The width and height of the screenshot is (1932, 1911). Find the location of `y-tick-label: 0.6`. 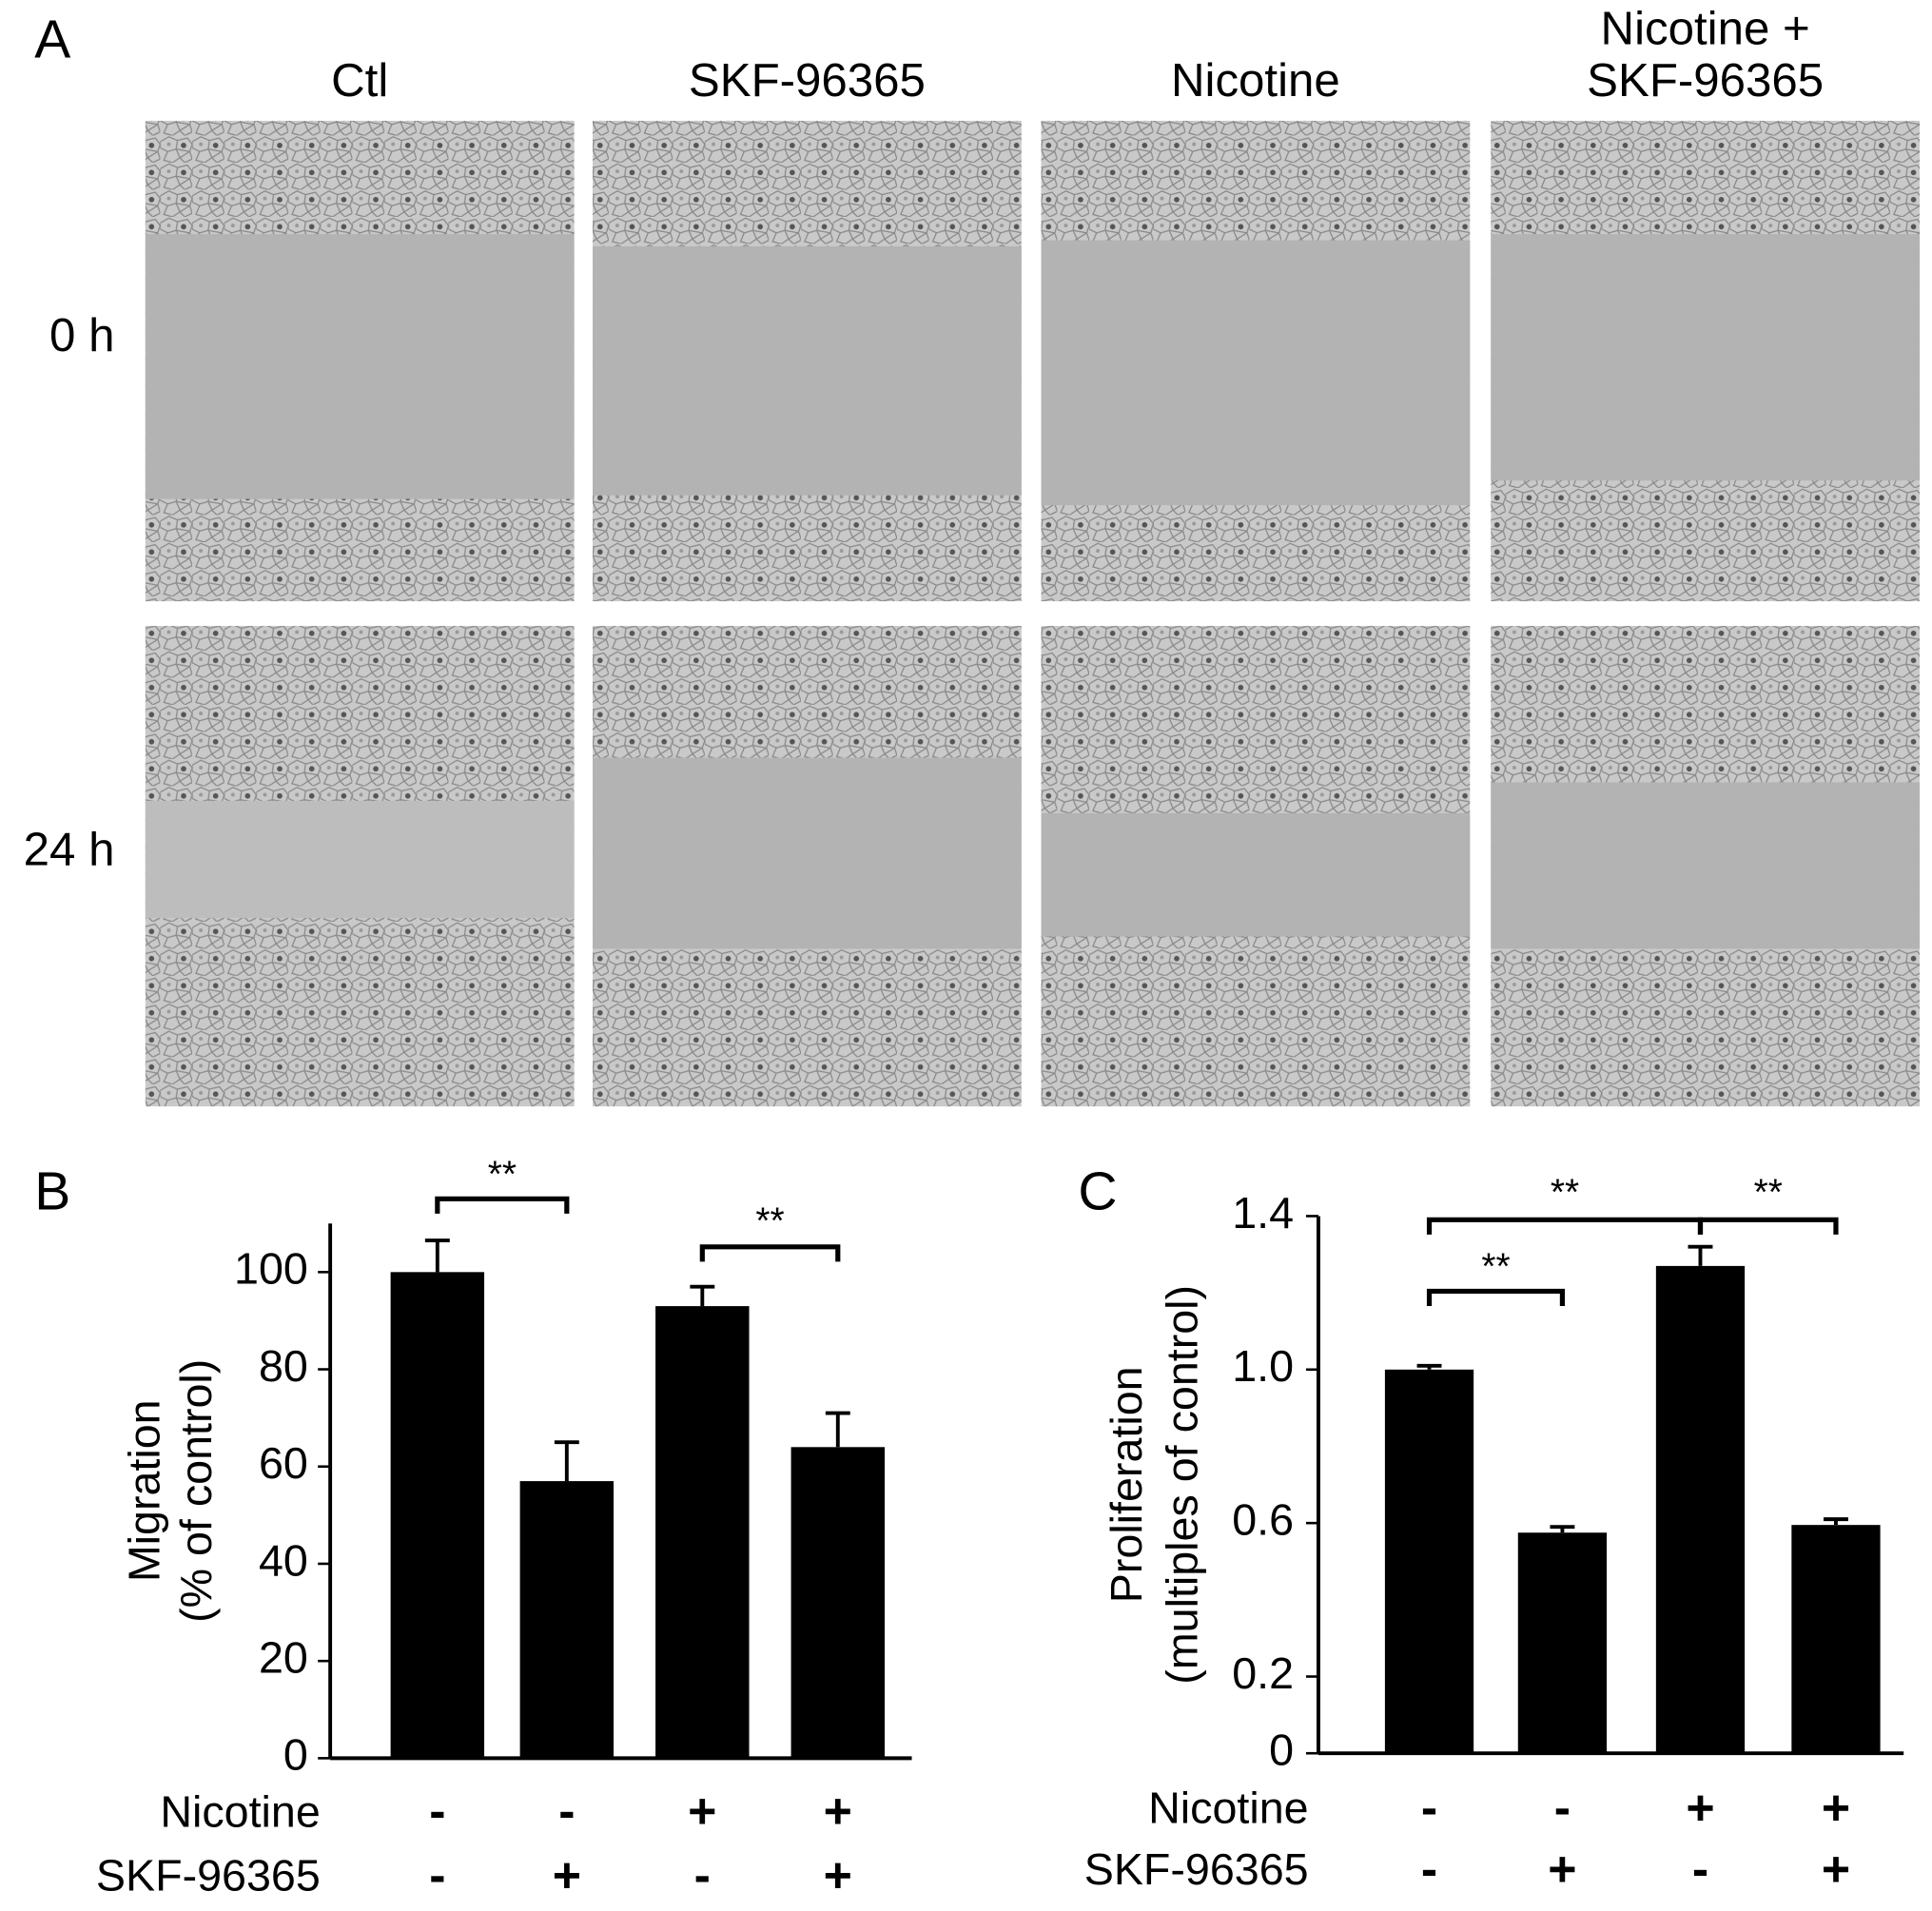

y-tick-label: 0.6 is located at coordinates (1263, 1519).